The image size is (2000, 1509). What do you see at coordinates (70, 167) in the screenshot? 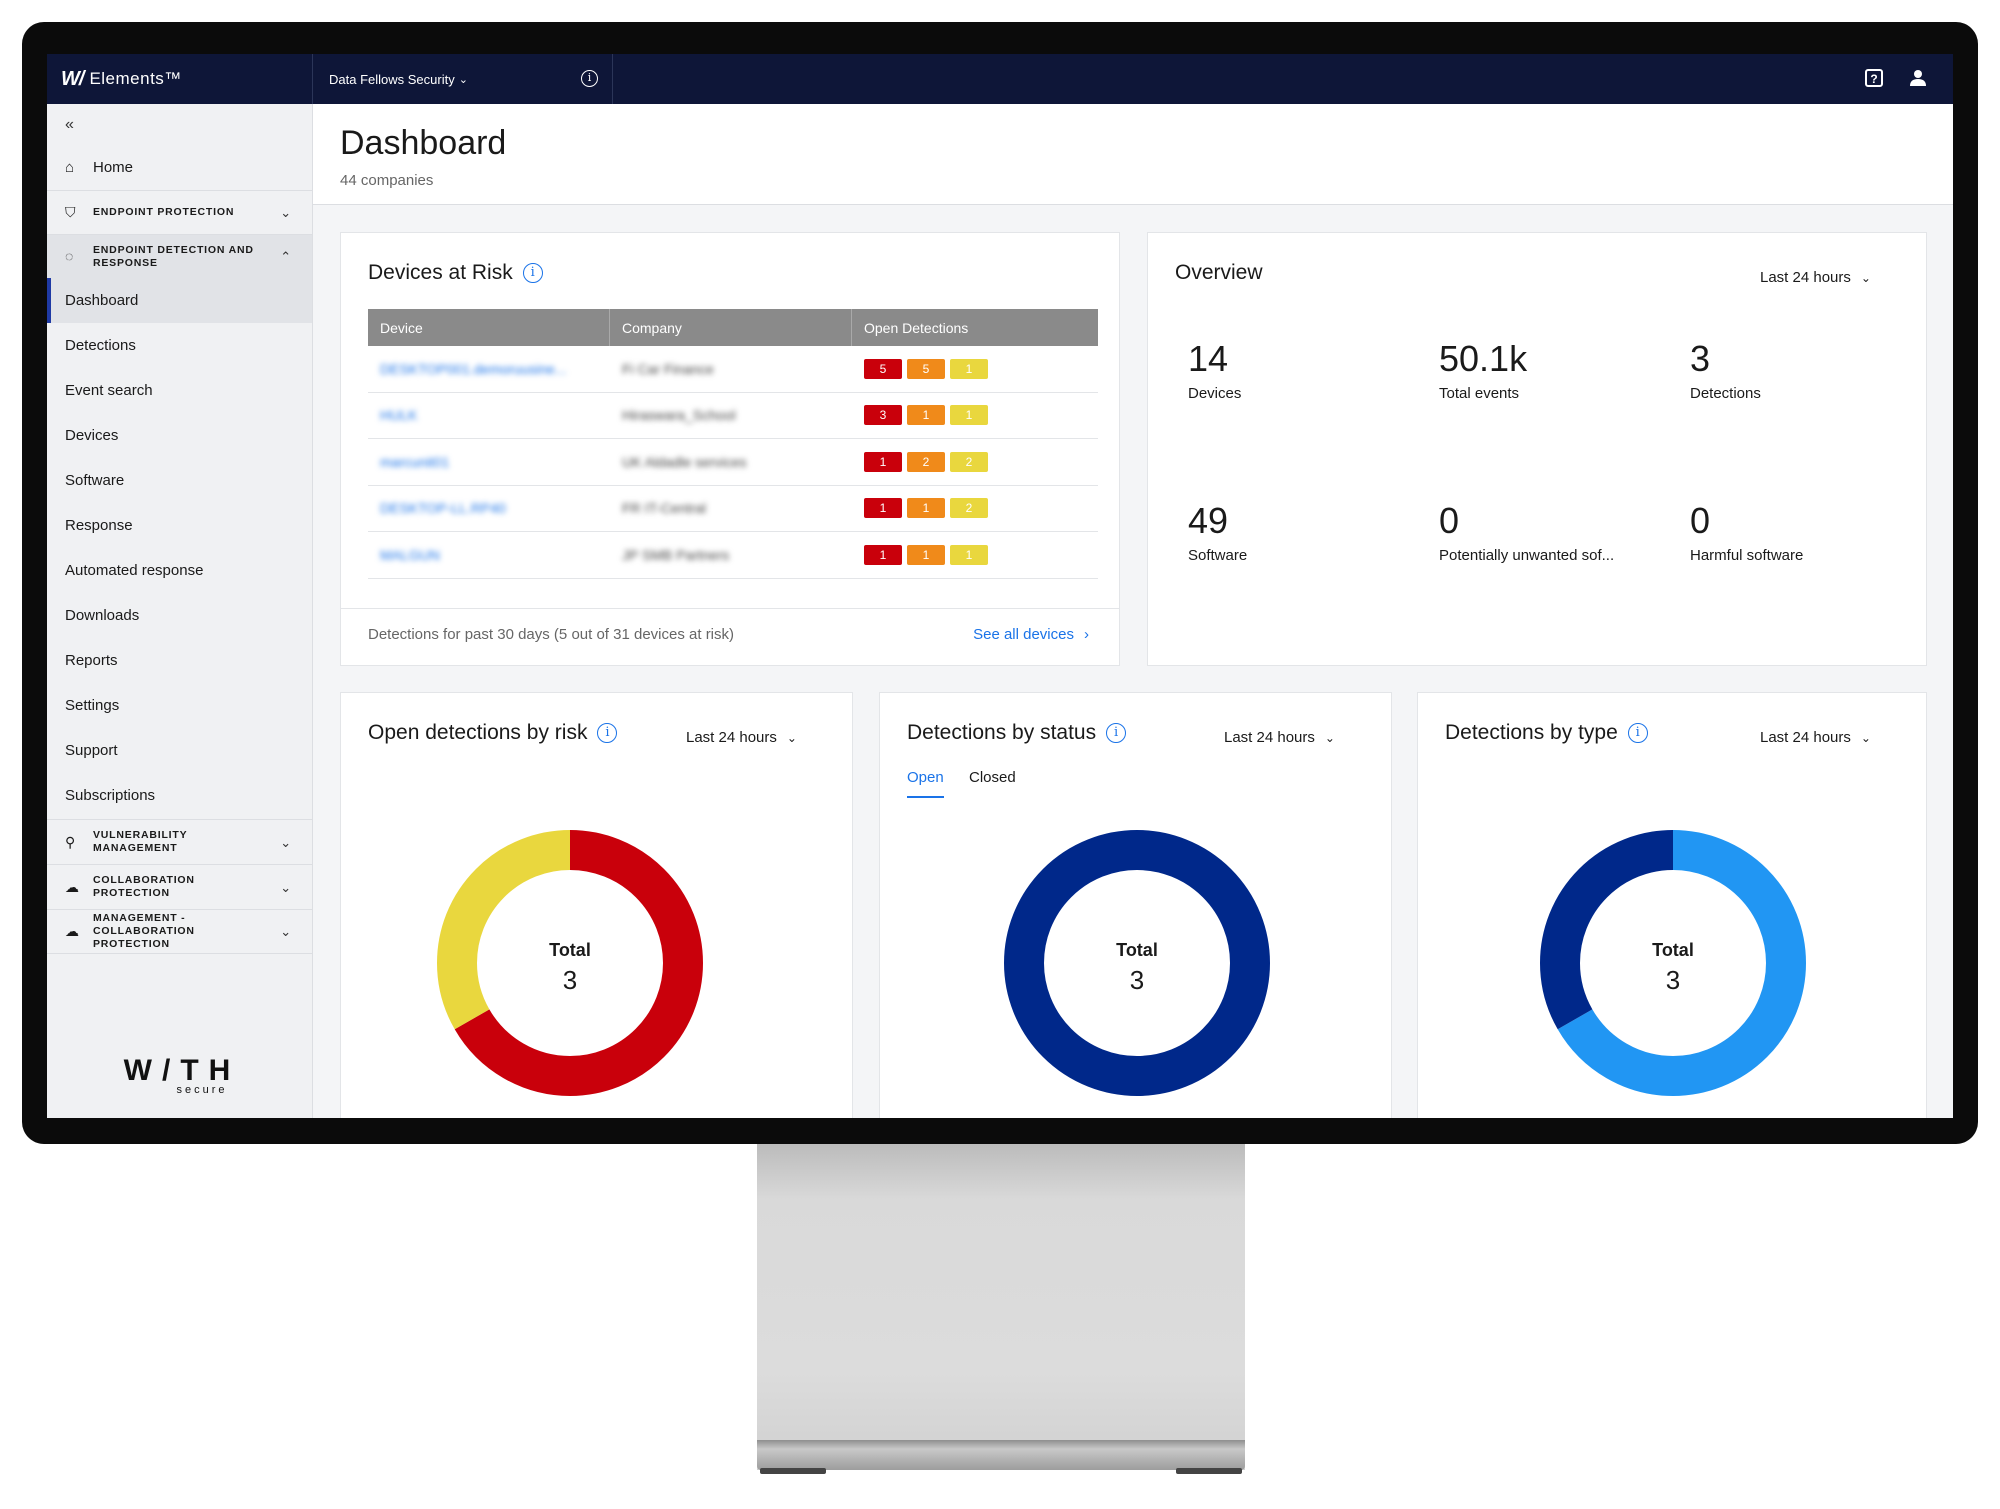
I see `home-icon: ⌂` at bounding box center [70, 167].